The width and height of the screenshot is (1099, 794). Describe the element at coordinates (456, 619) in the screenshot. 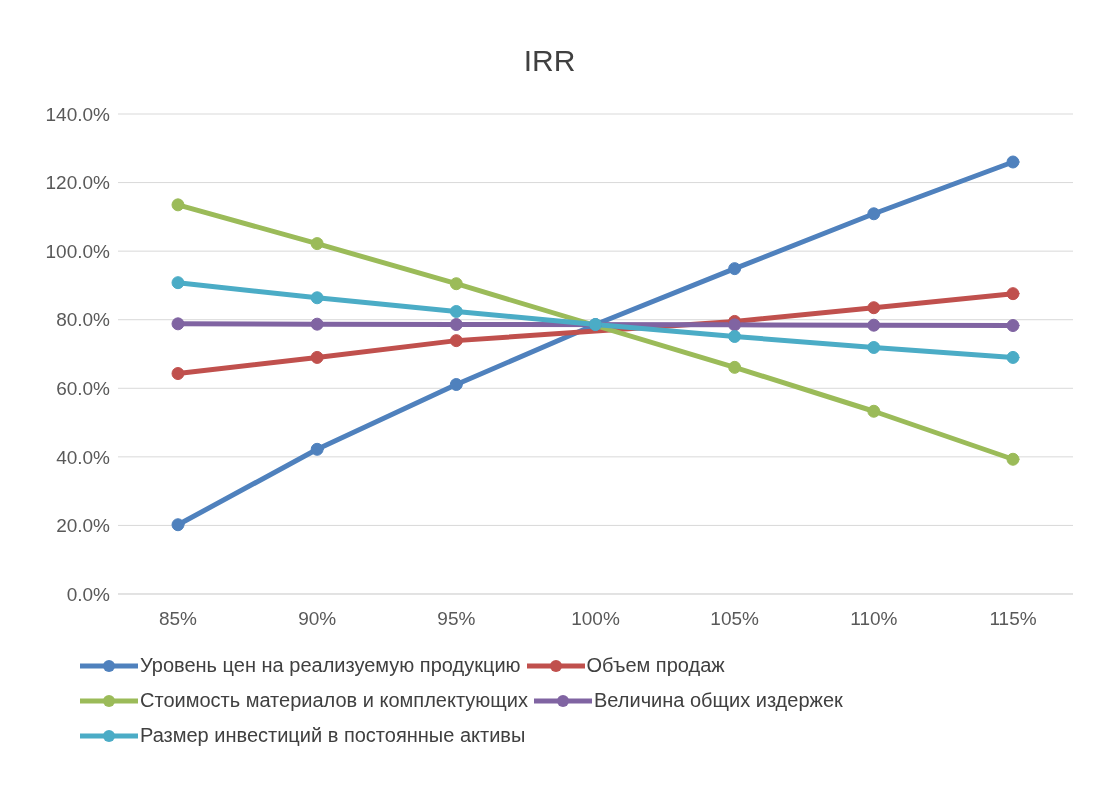

I see `x-tick-label: 95%` at that location.